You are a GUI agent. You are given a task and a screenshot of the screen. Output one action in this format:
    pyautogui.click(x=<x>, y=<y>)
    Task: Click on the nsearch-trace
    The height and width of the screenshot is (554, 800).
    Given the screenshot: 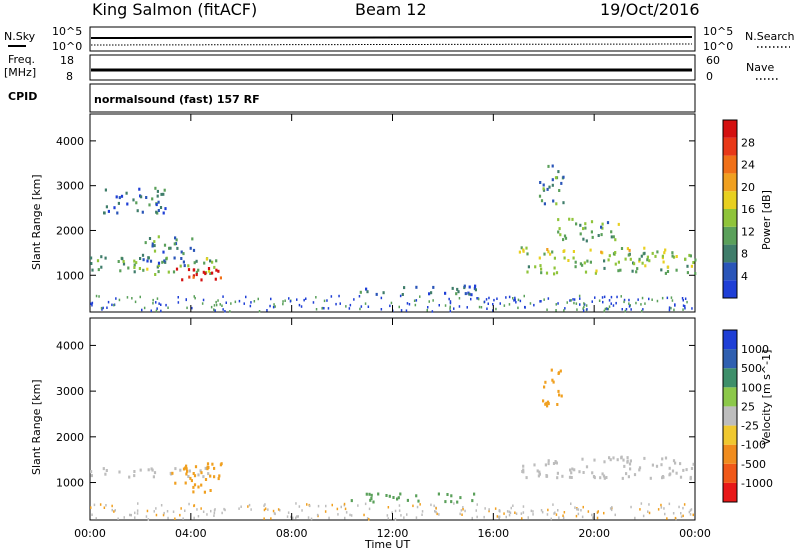 What is the action you would take?
    pyautogui.click(x=391, y=44)
    